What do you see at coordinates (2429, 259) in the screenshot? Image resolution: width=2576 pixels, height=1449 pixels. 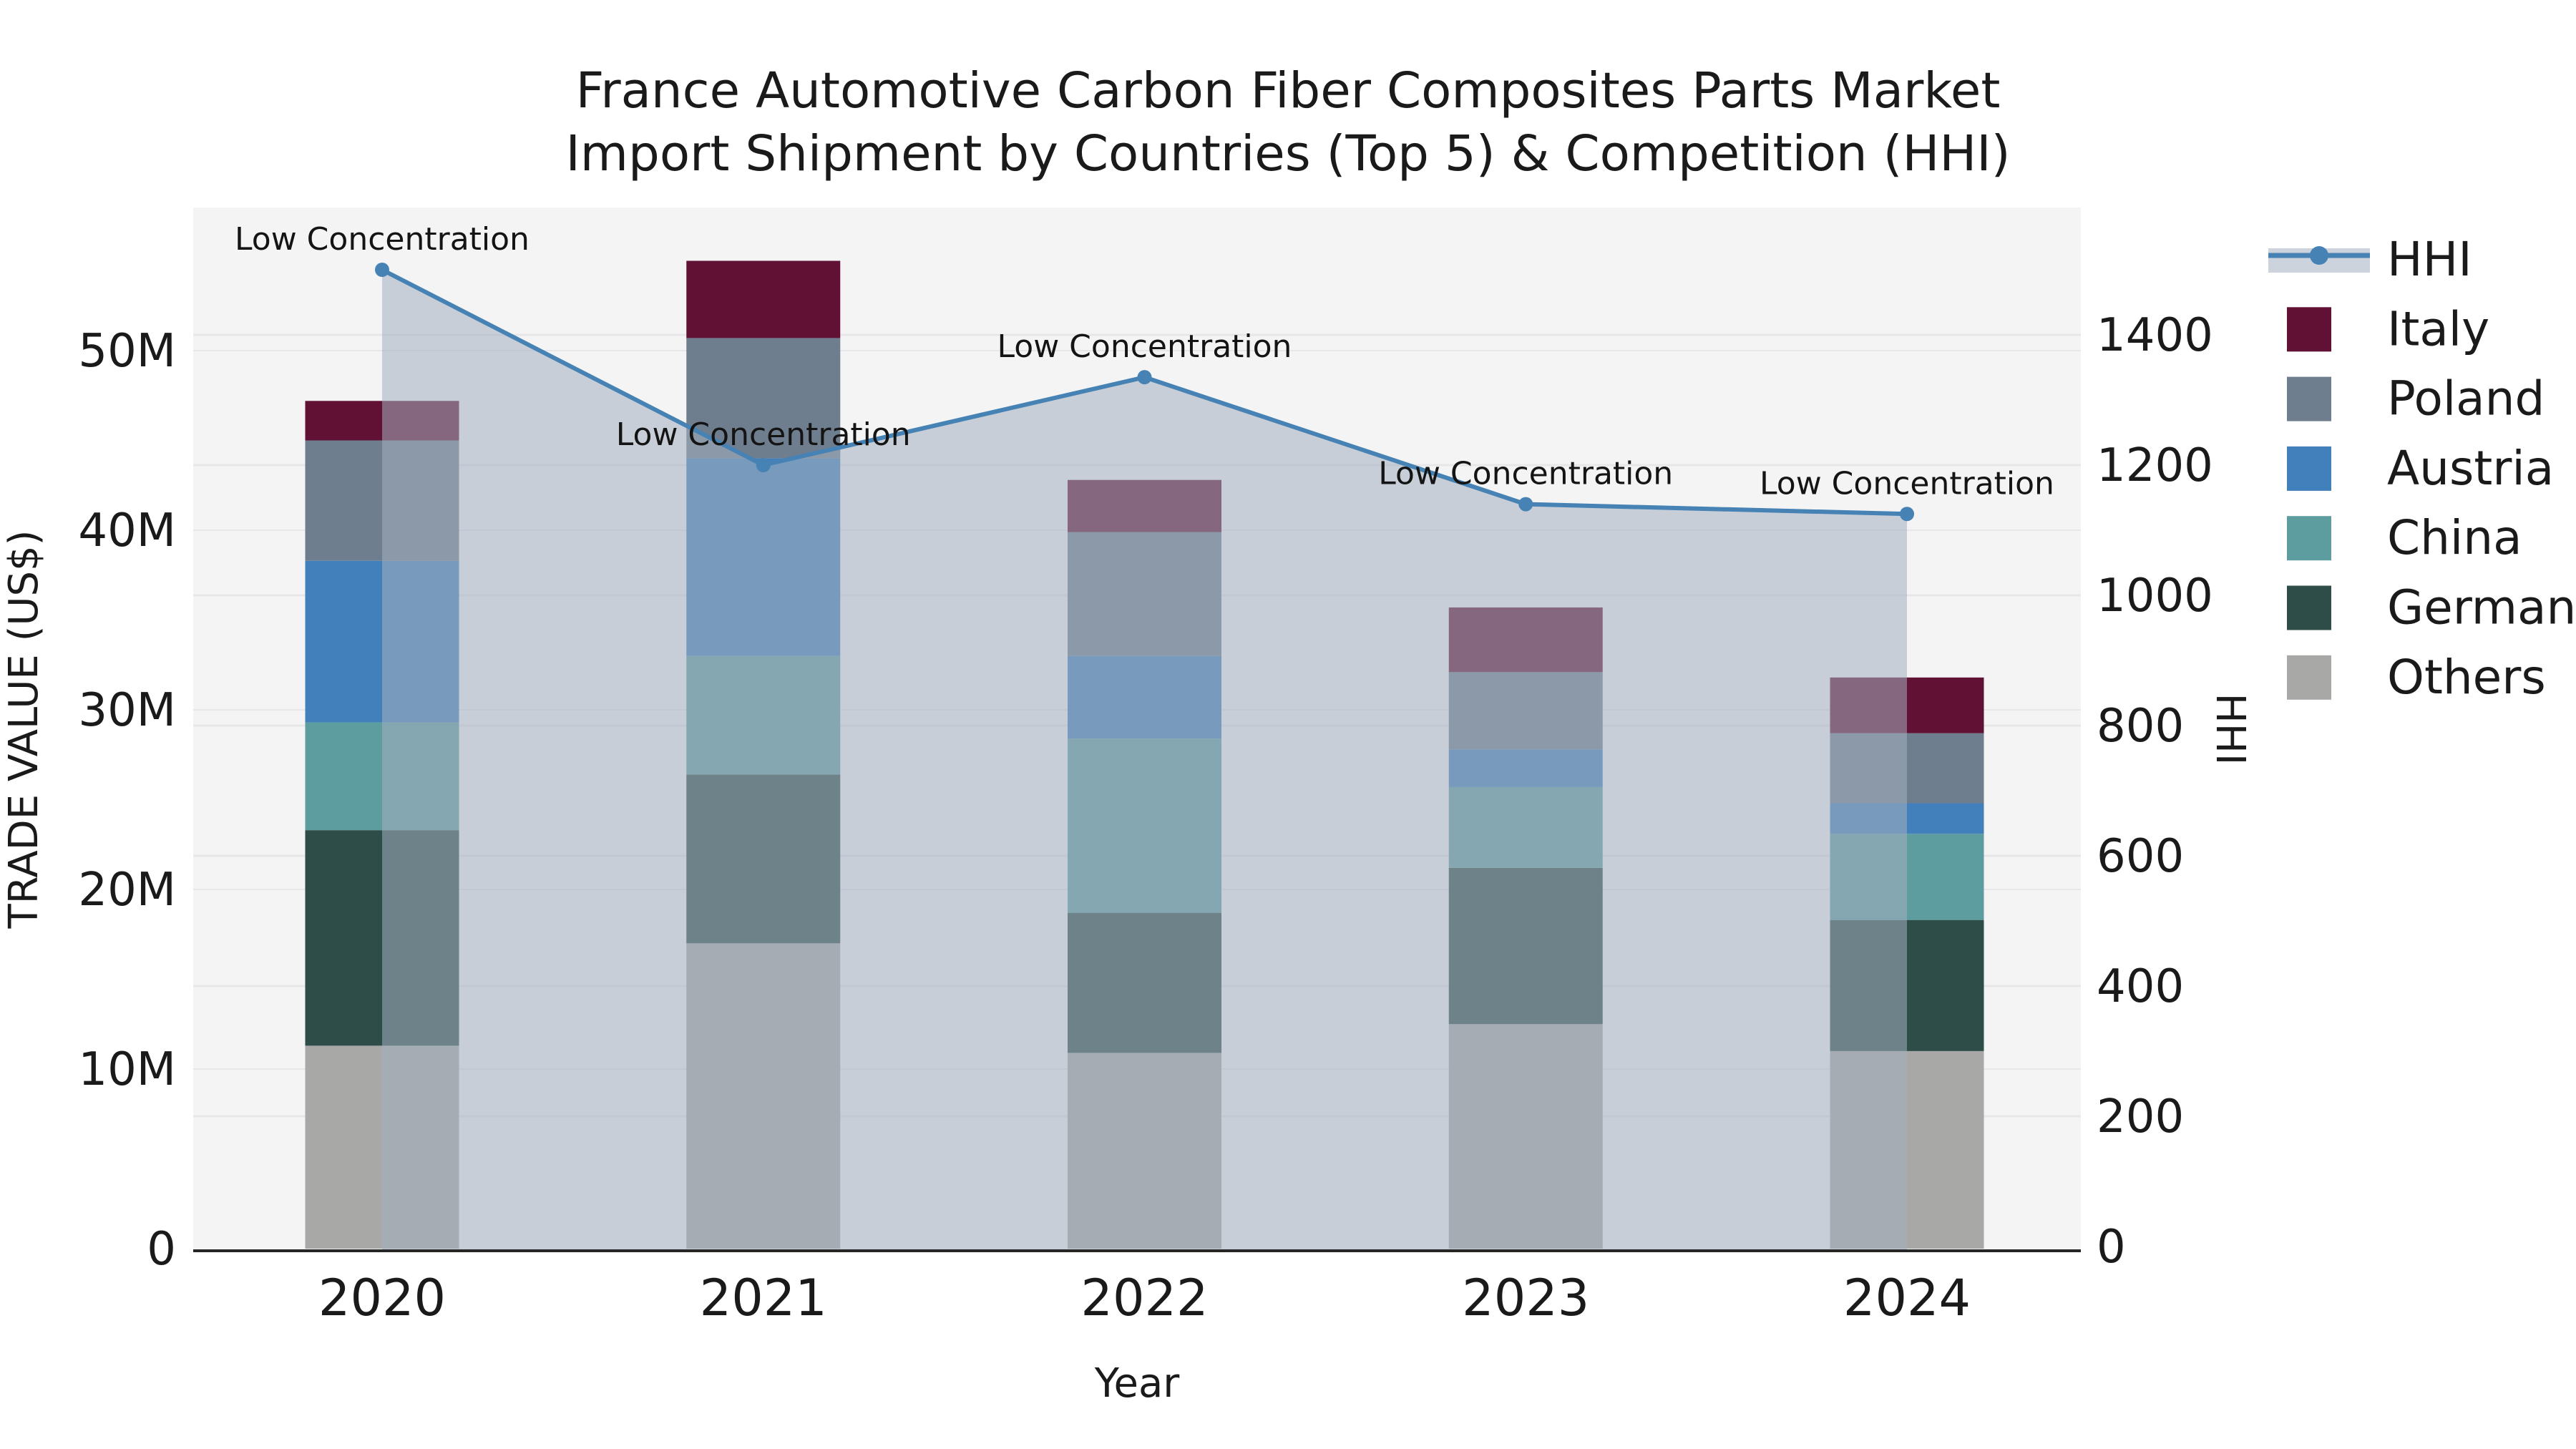 I see `legend-label-hhi: HHI` at bounding box center [2429, 259].